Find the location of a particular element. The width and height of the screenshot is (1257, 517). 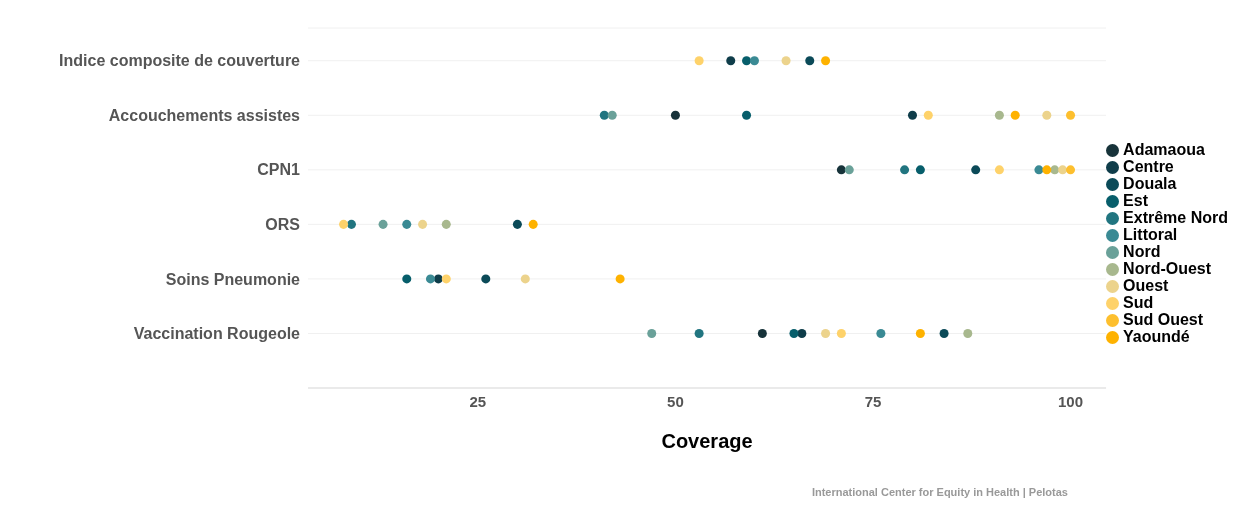

legend-label: Centre is located at coordinates (1148, 166).